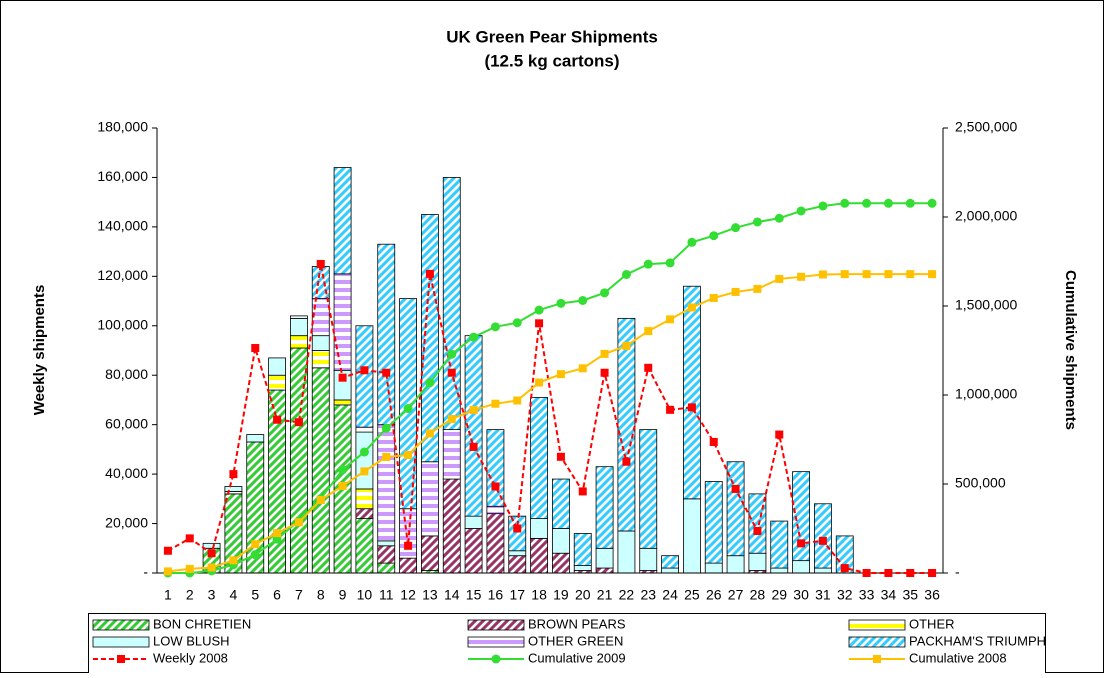 The width and height of the screenshot is (1104, 678). What do you see at coordinates (122, 127) in the screenshot?
I see `y-tick-label: 180,000` at bounding box center [122, 127].